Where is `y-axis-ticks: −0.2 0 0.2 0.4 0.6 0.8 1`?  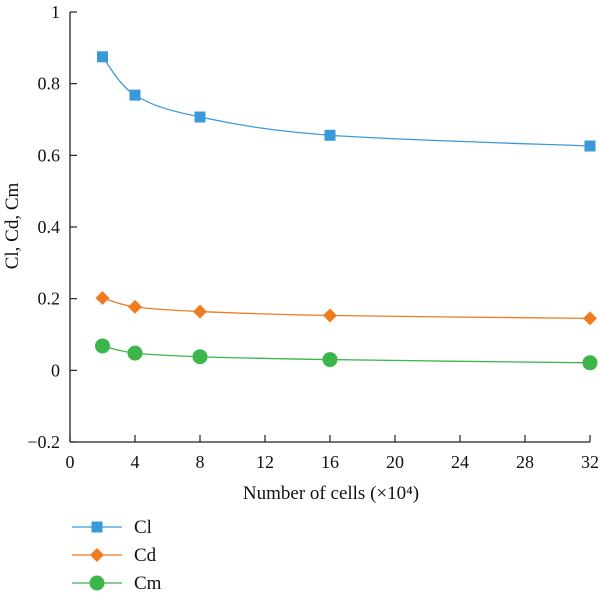
y-axis-ticks: −0.2 0 0.2 0.4 0.6 0.8 1 is located at coordinates (52, 227).